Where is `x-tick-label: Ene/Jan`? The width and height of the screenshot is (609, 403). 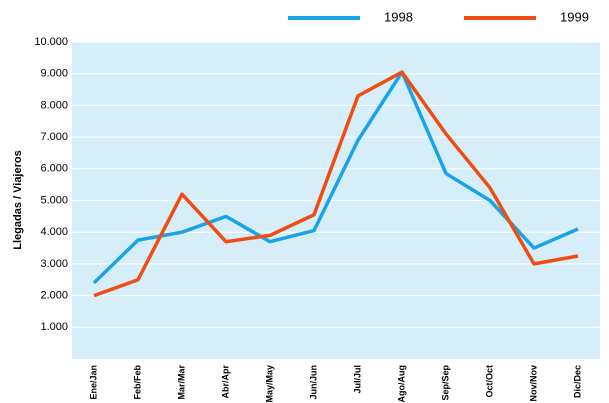 x-tick-label: Ene/Jan is located at coordinates (93, 382).